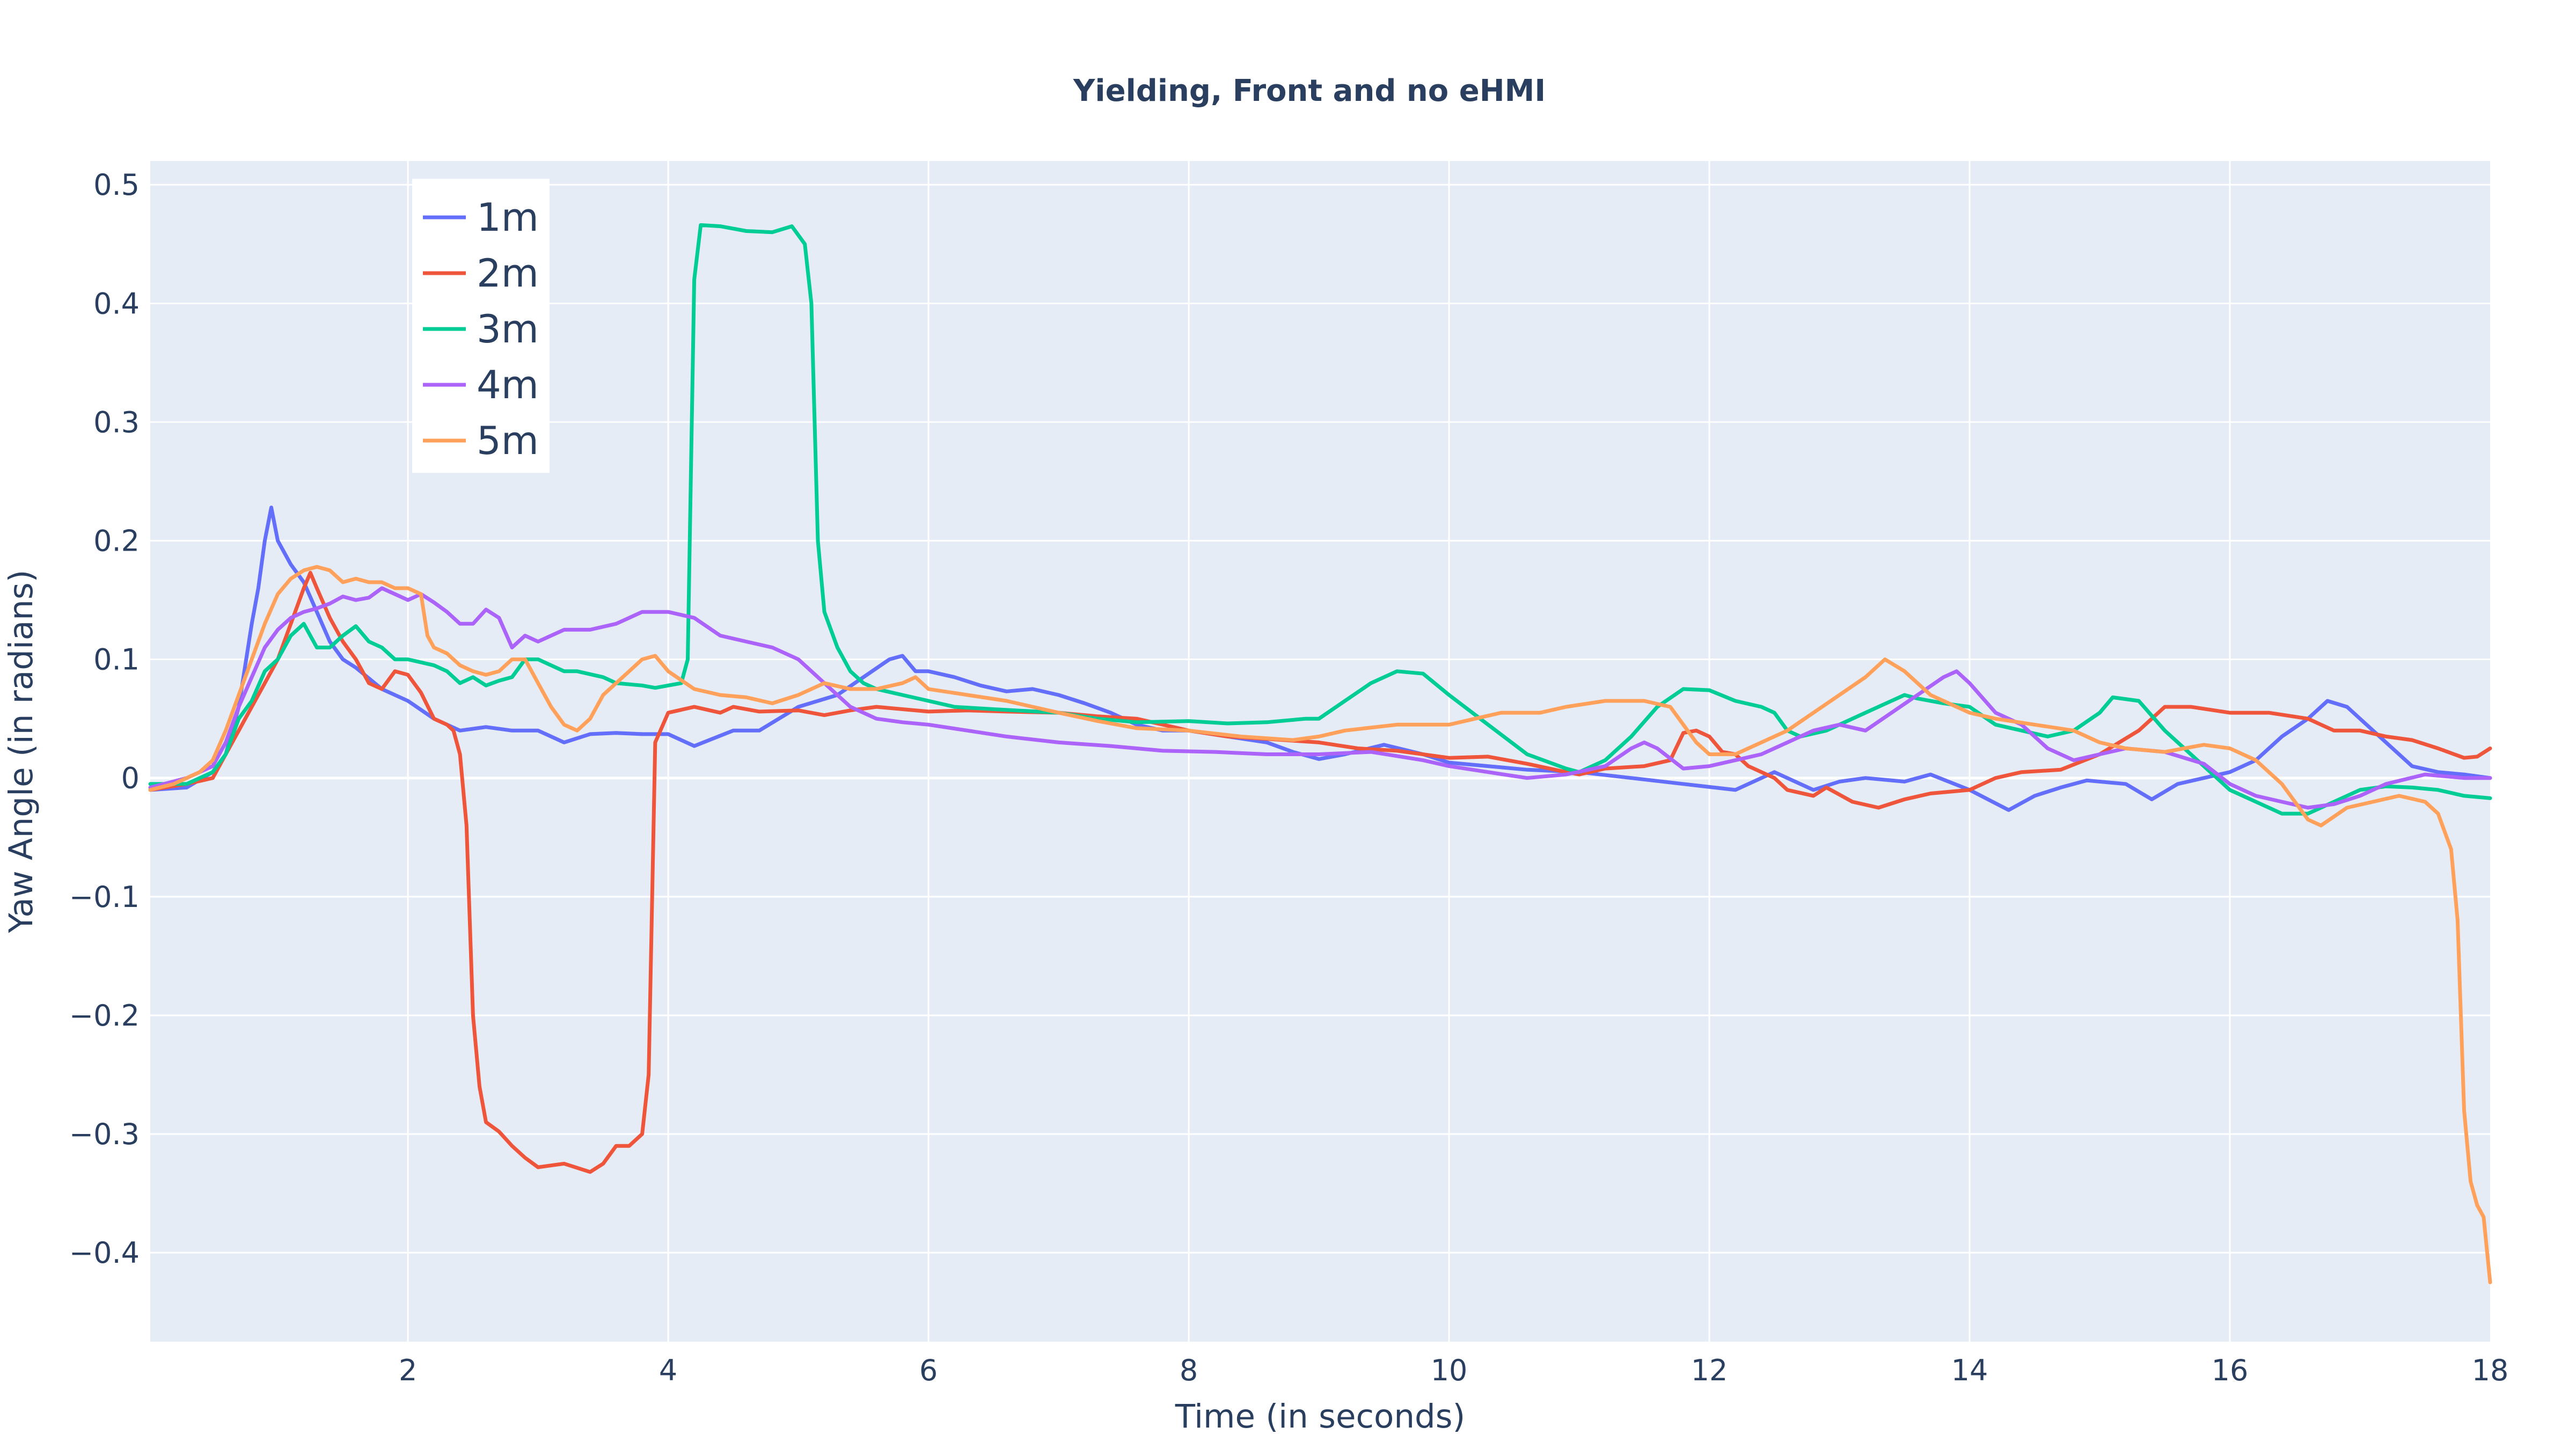 The width and height of the screenshot is (2576, 1449). I want to click on legend-item-2m: 2m, so click(481, 273).